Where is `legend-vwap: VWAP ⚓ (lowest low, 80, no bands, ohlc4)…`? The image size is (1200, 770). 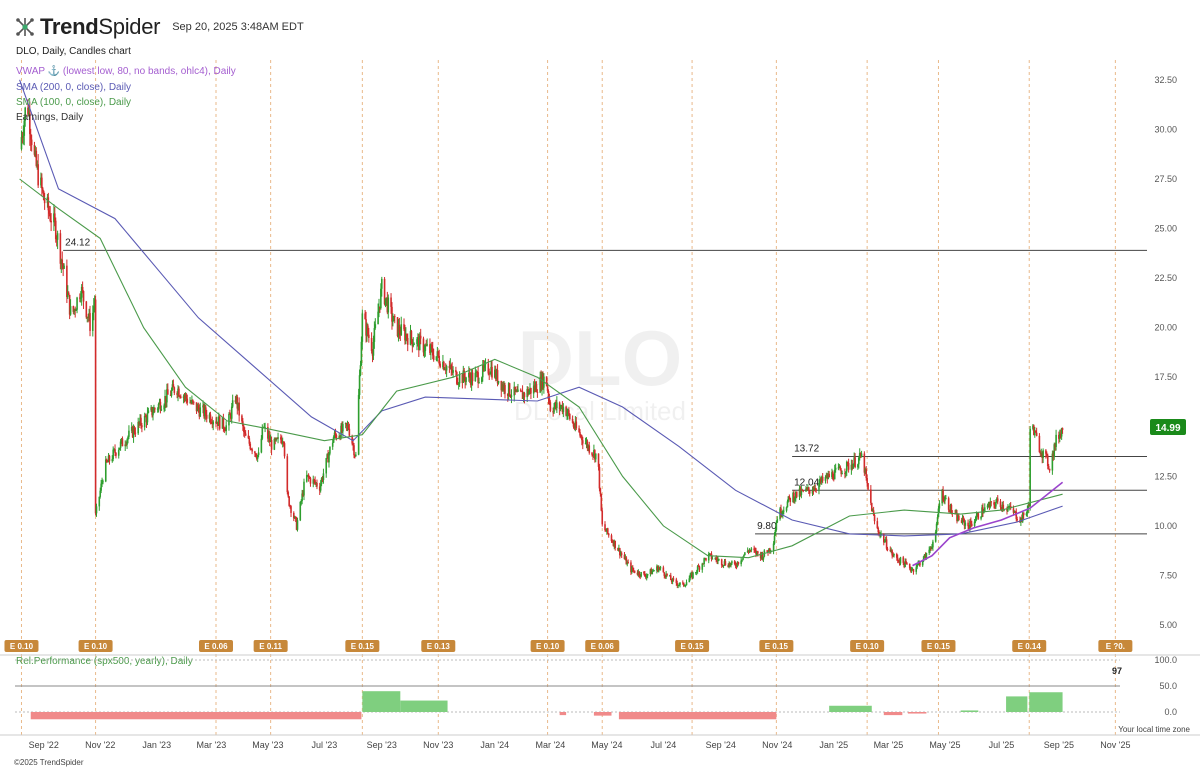 legend-vwap: VWAP ⚓ (lowest low, 80, no bands, ohlc4)… is located at coordinates (126, 71).